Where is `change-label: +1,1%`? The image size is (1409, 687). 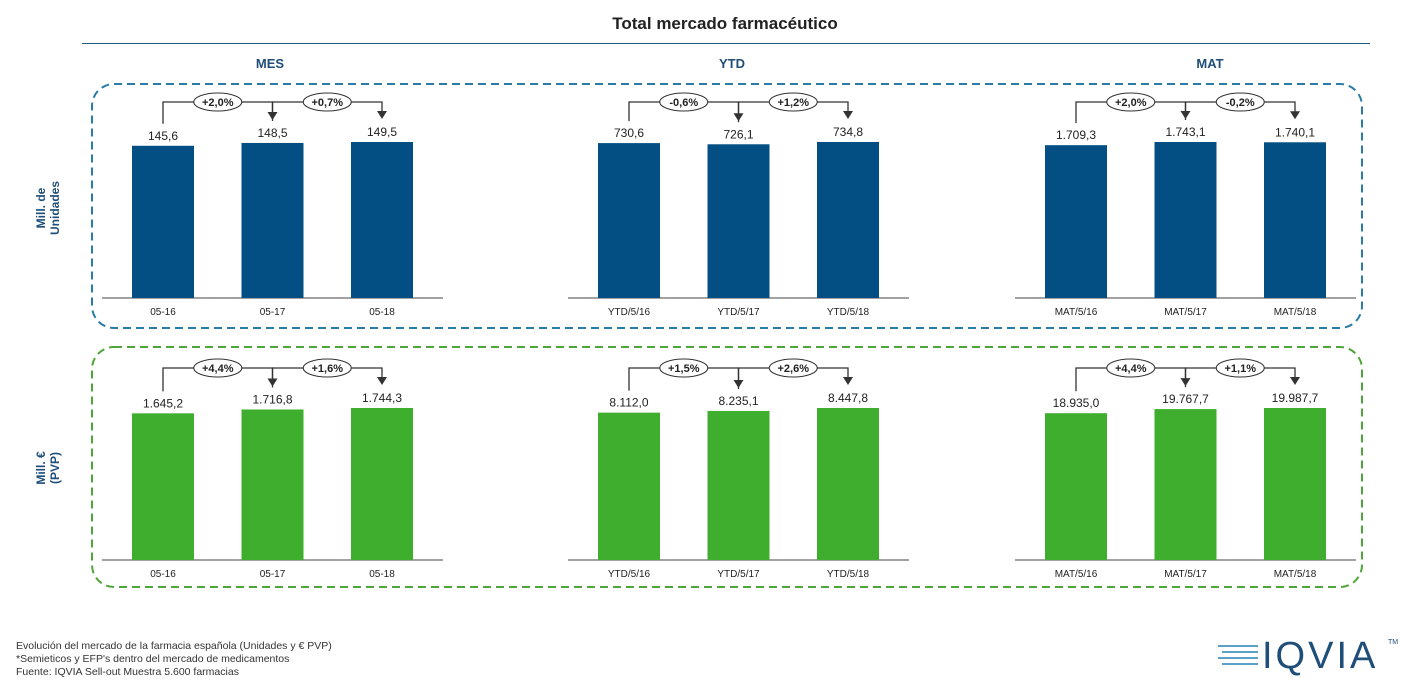
change-label: +1,1% is located at coordinates (1241, 369).